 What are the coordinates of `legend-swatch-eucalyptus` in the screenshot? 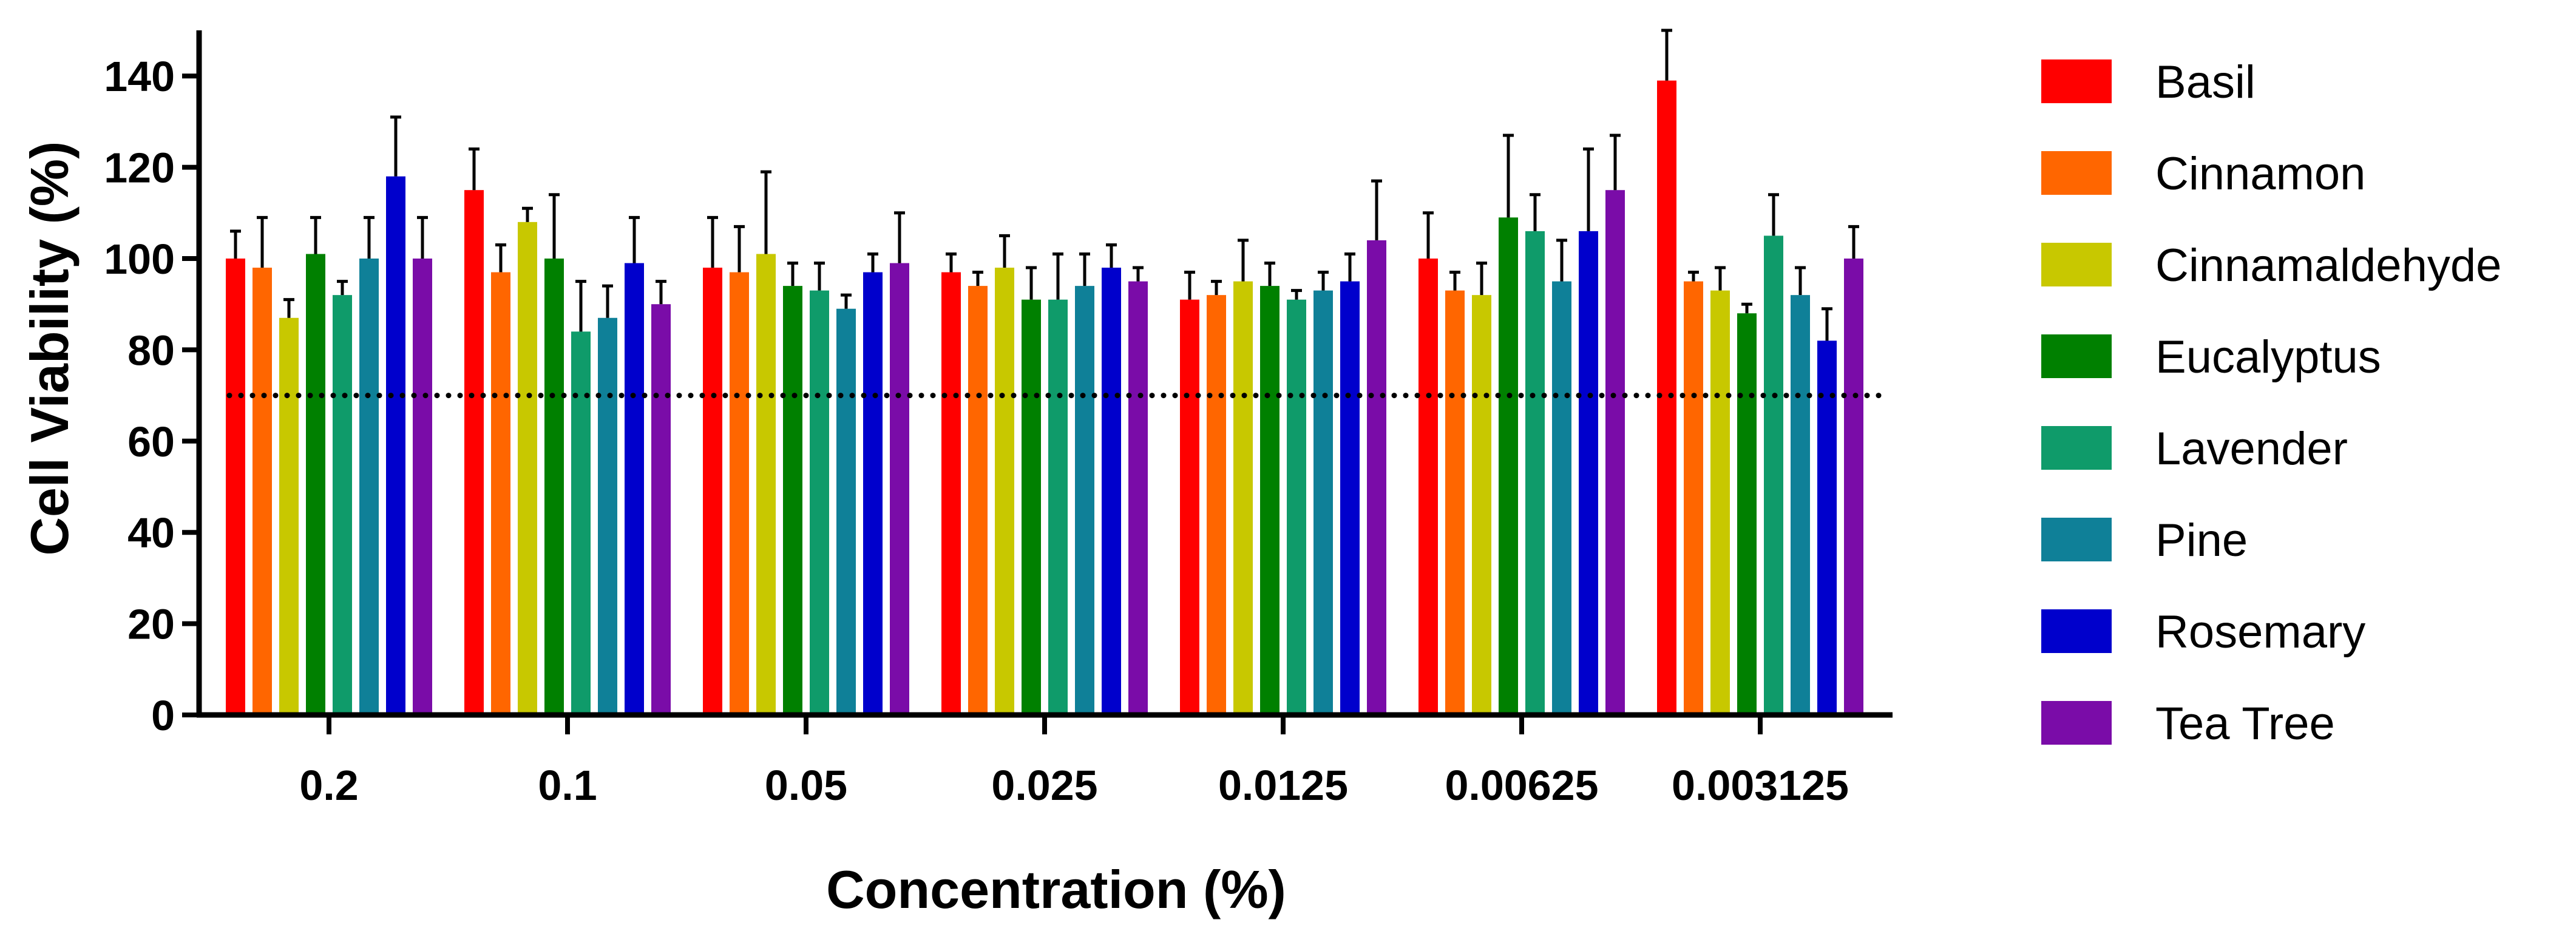 It's located at (2076, 356).